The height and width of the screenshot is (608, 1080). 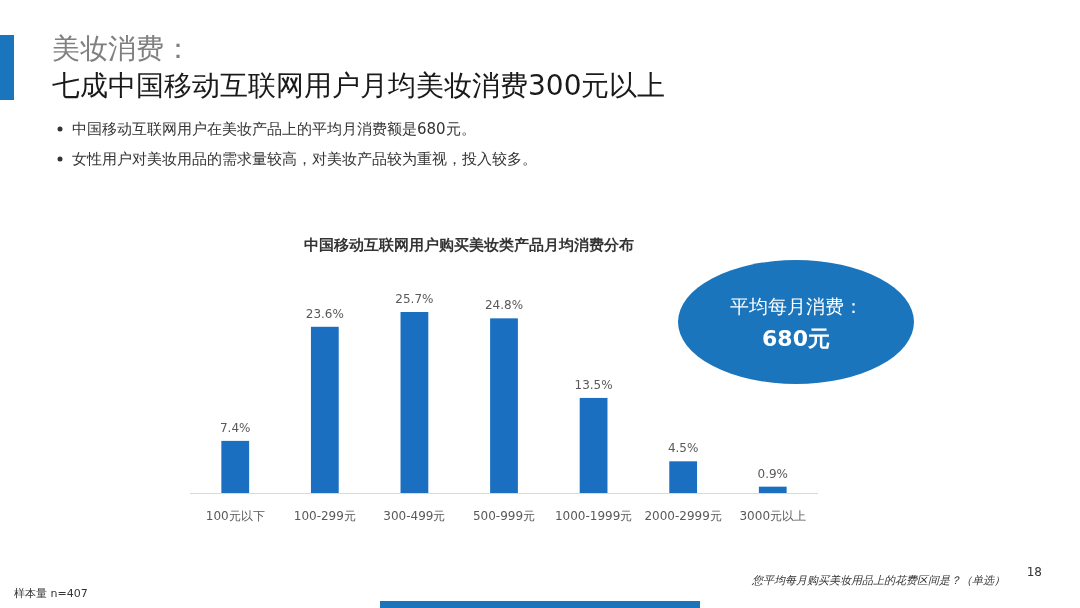 I want to click on x-tick-label: 100元以下, so click(x=235, y=516).